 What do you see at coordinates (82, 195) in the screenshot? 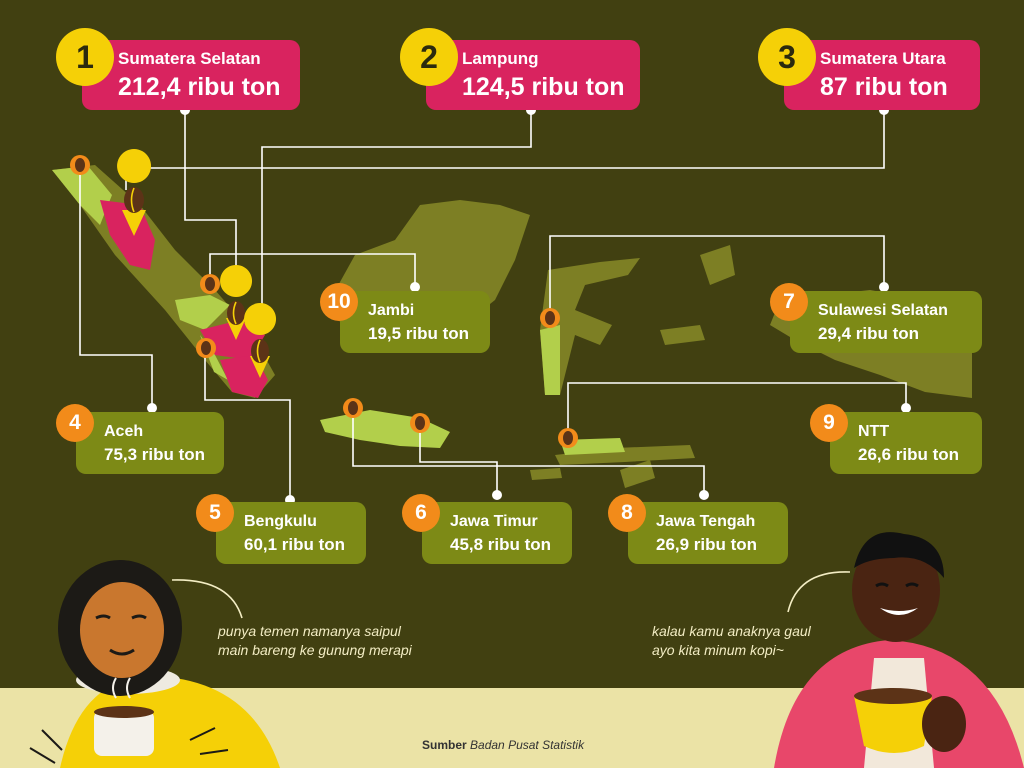
I see `region-aceh` at bounding box center [82, 195].